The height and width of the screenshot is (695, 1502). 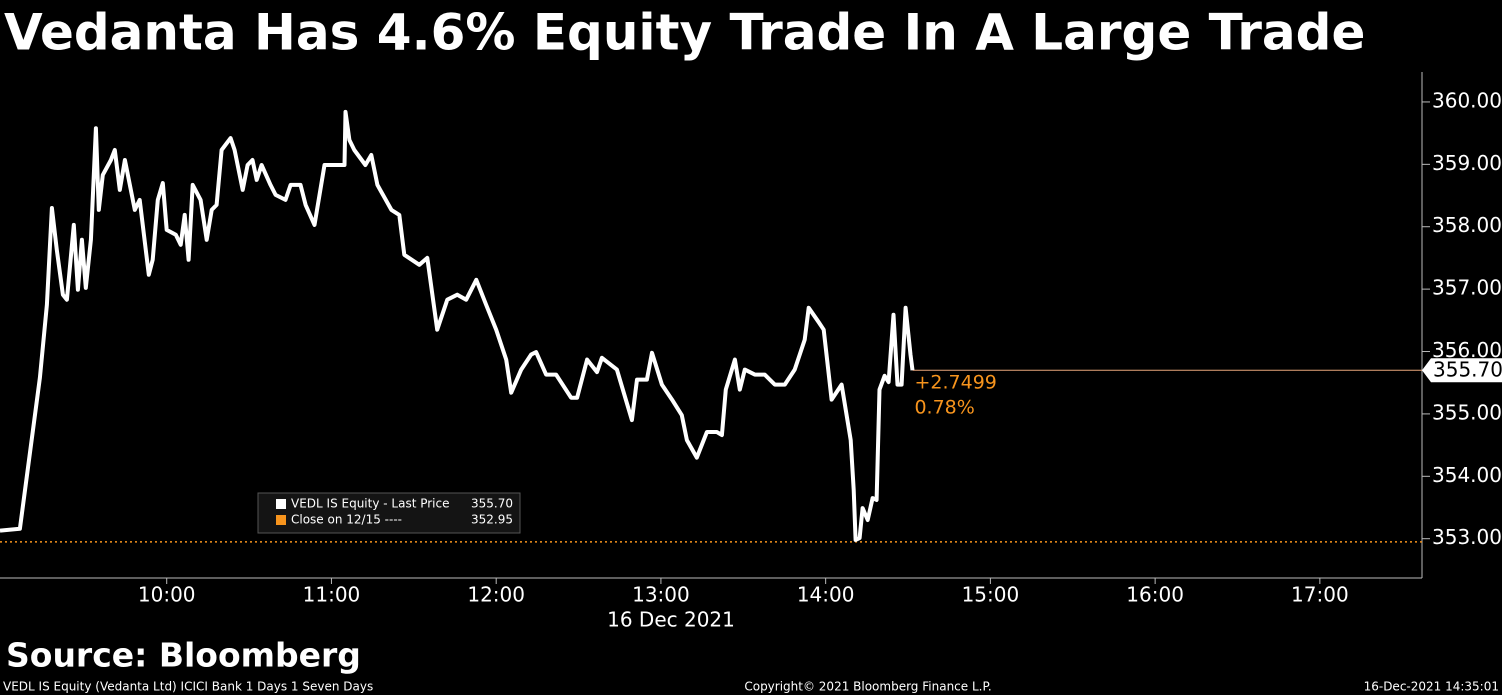 What do you see at coordinates (183, 655) in the screenshot?
I see `source: Source: Bloomberg` at bounding box center [183, 655].